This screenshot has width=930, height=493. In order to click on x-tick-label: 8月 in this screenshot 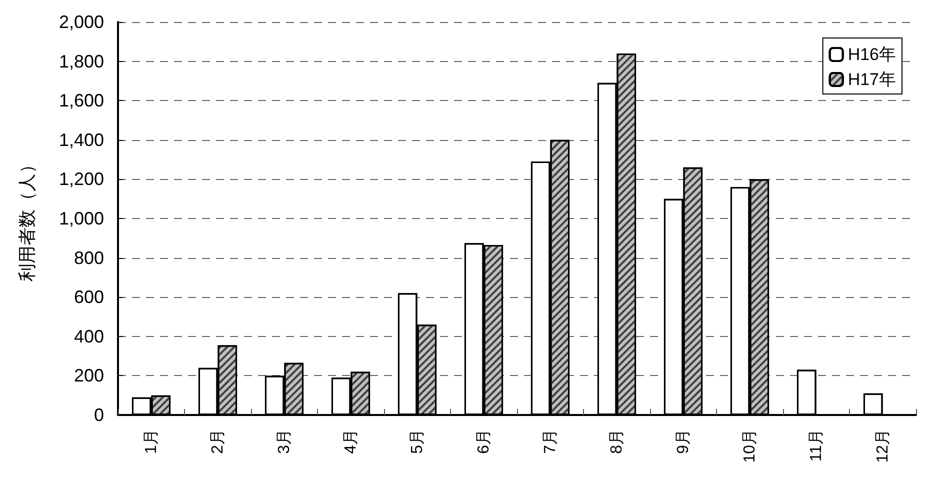, I will do `click(617, 441)`.